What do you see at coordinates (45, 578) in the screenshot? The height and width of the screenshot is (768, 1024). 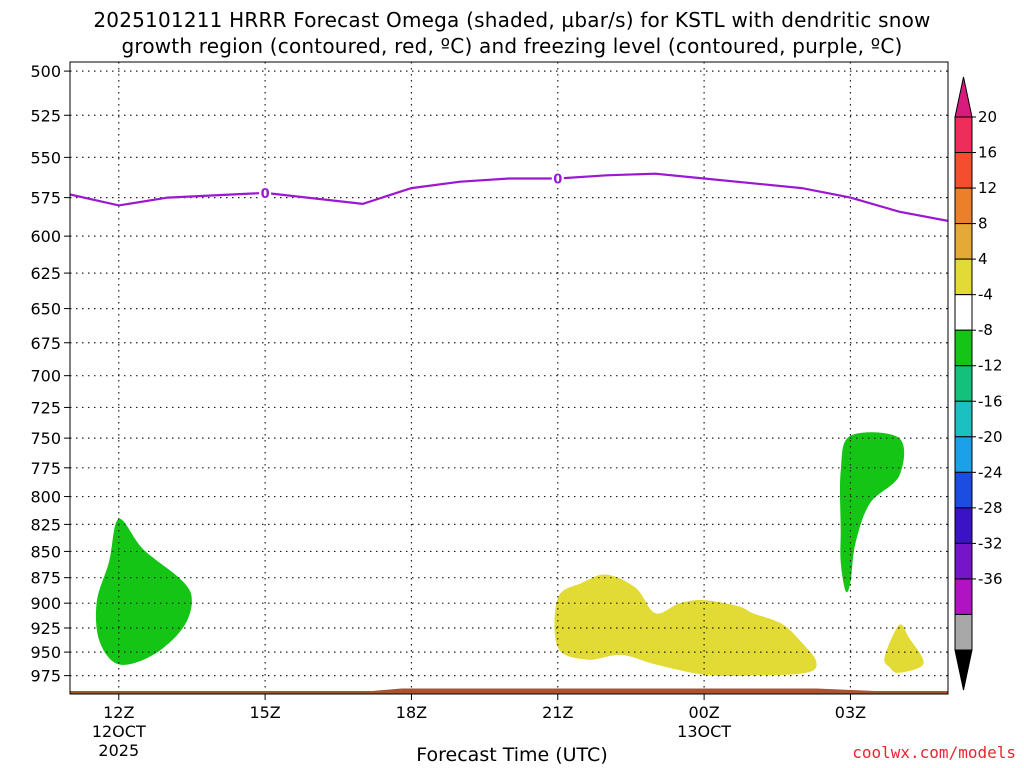 I see `y-tick-label-875: 875` at bounding box center [45, 578].